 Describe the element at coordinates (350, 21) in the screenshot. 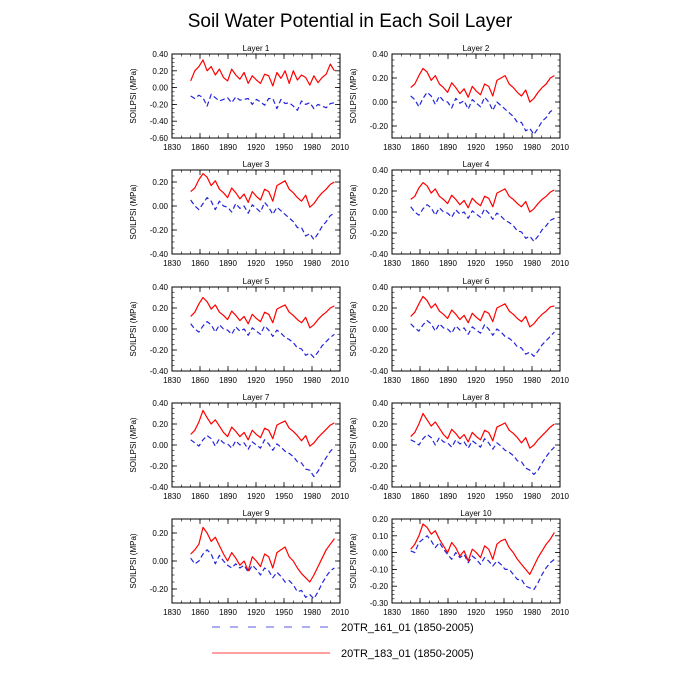

I see `figure-title: Soil Water Potential in Each Soil Layer` at that location.